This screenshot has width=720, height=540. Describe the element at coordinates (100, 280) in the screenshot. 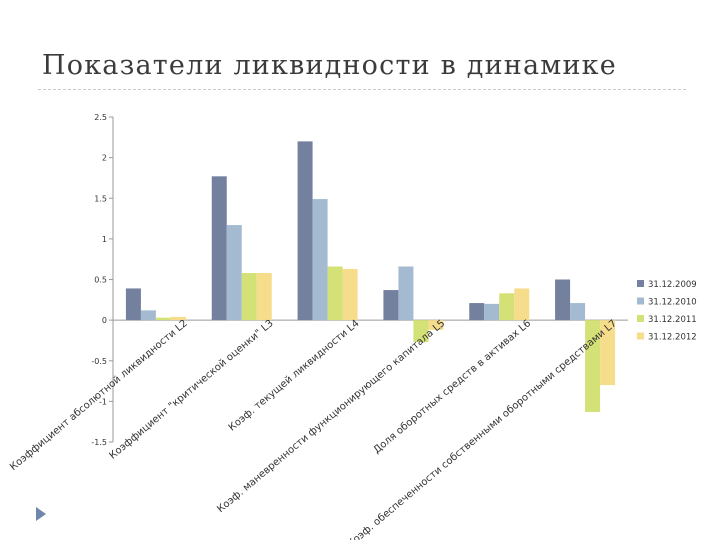

I see `y-tick-label: 0.5` at that location.